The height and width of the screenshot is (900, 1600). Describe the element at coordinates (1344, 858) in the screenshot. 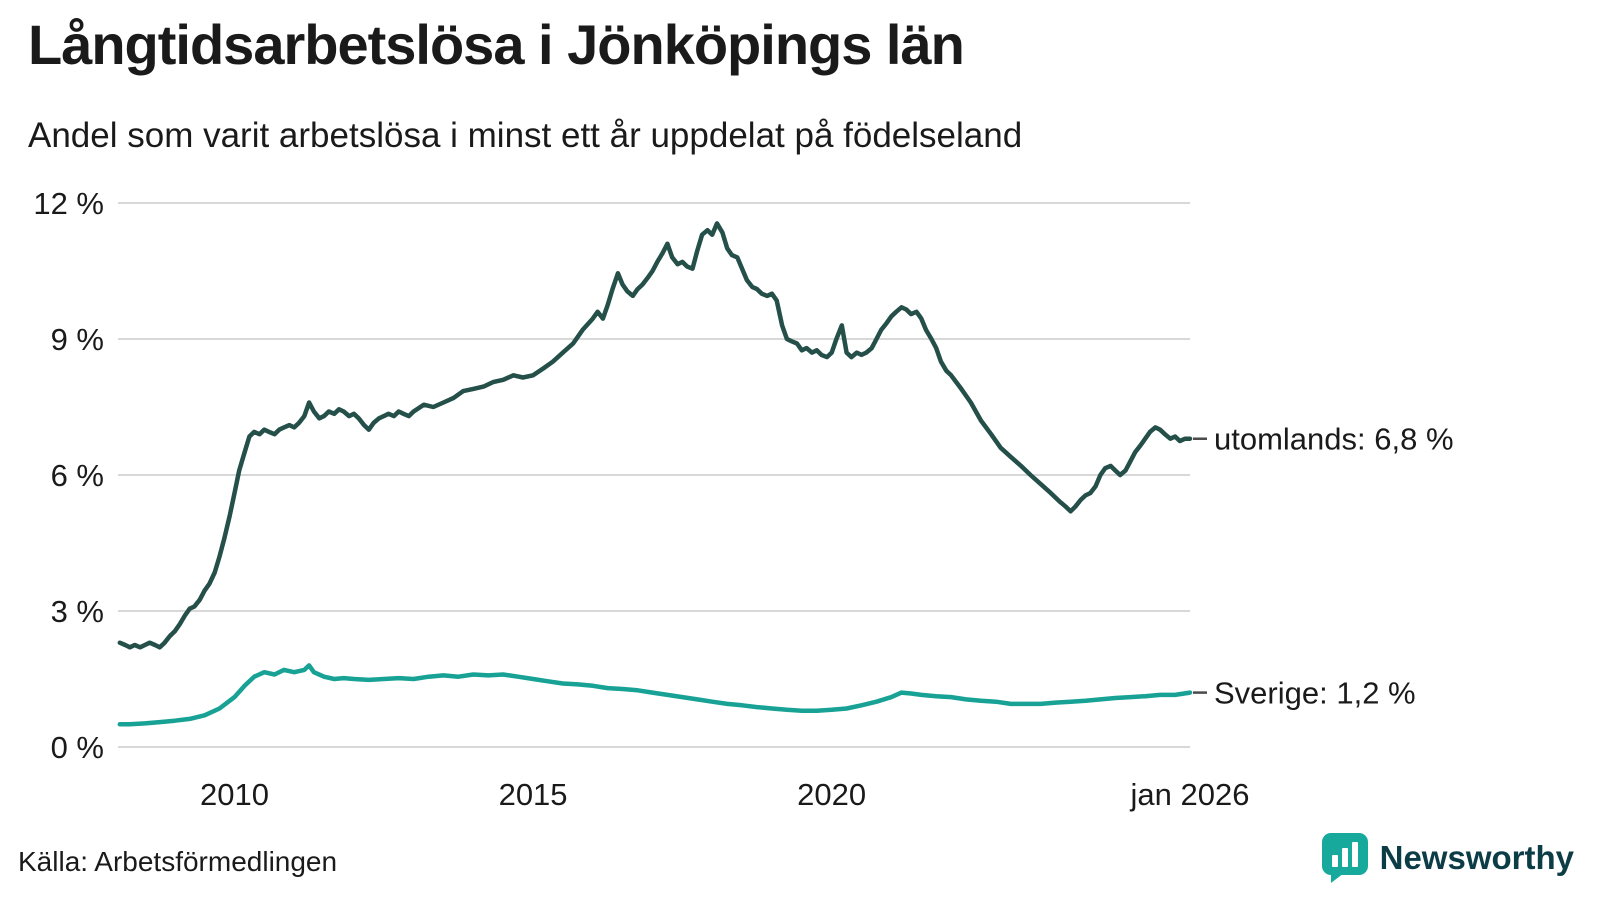

I see `newsworthy-bars-icon` at that location.